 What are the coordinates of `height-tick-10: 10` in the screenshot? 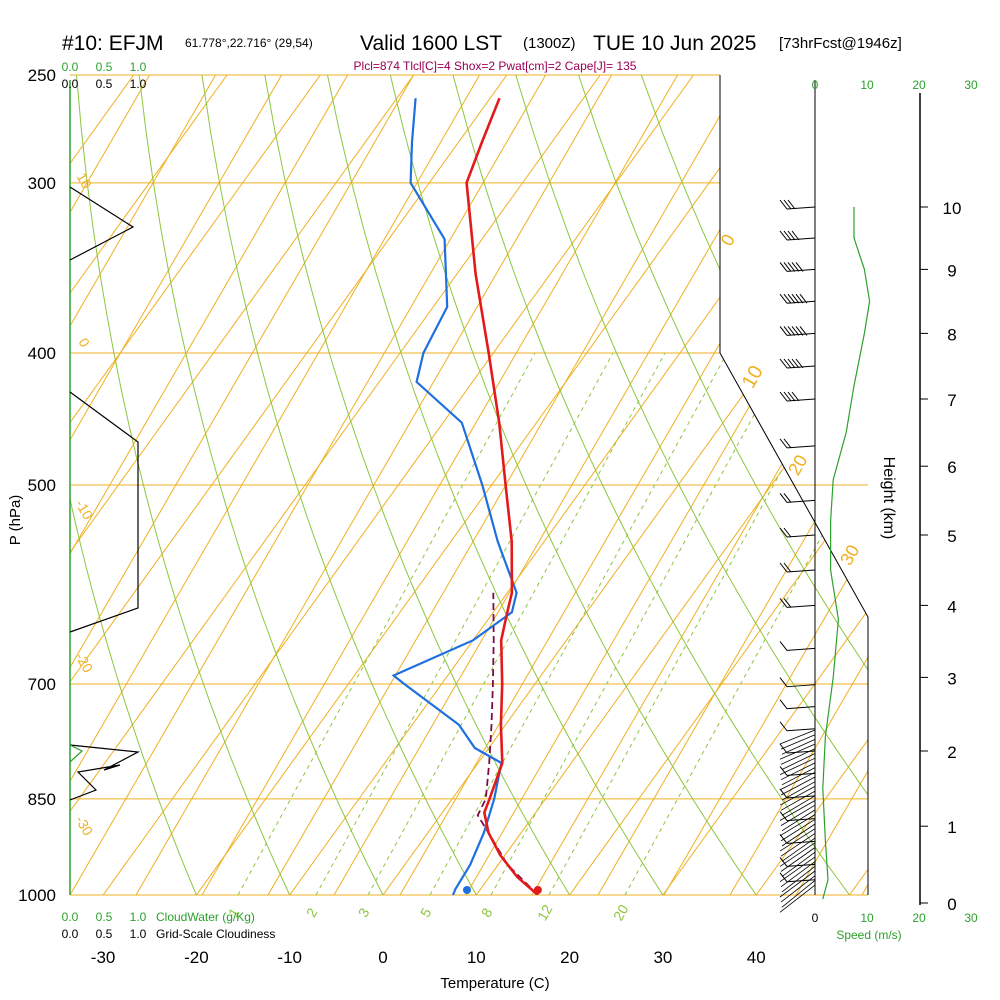 It's located at (952, 208).